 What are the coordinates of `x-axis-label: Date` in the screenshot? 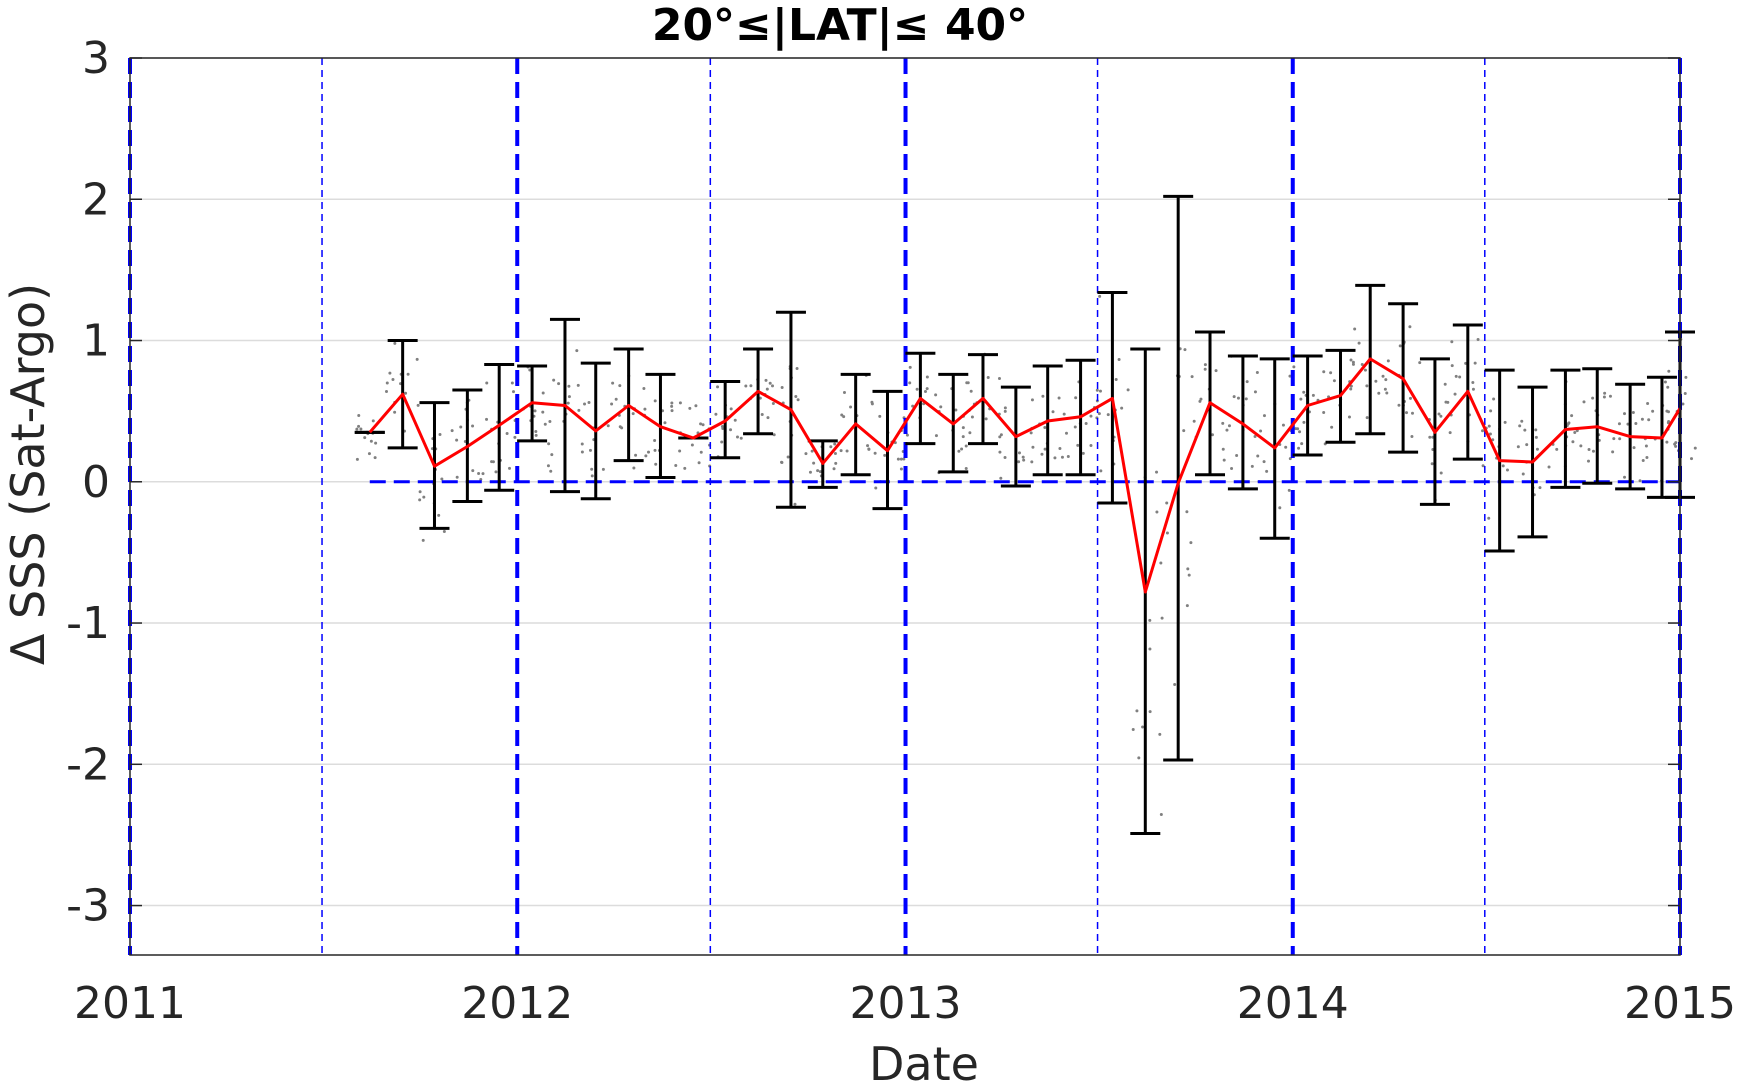 It's located at (924, 1062).